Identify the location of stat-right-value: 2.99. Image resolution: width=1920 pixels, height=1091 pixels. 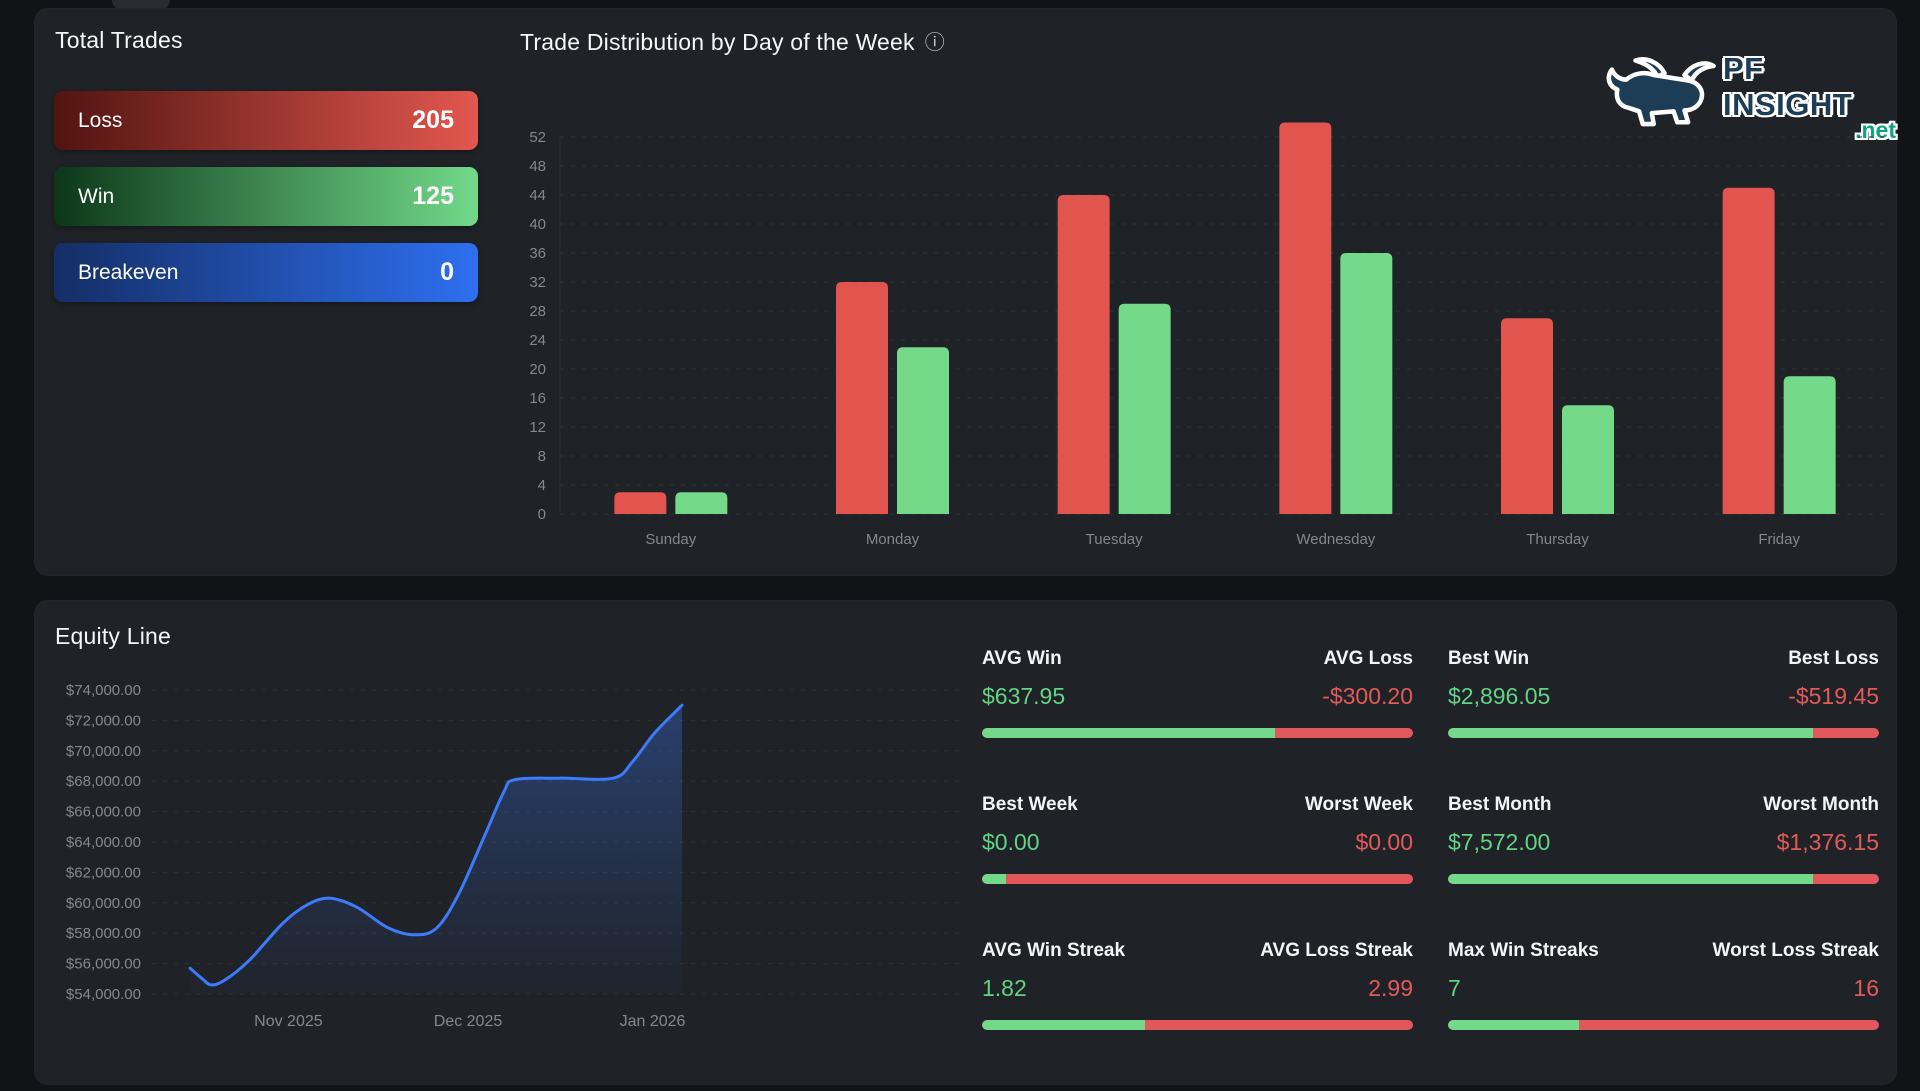
(1390, 988).